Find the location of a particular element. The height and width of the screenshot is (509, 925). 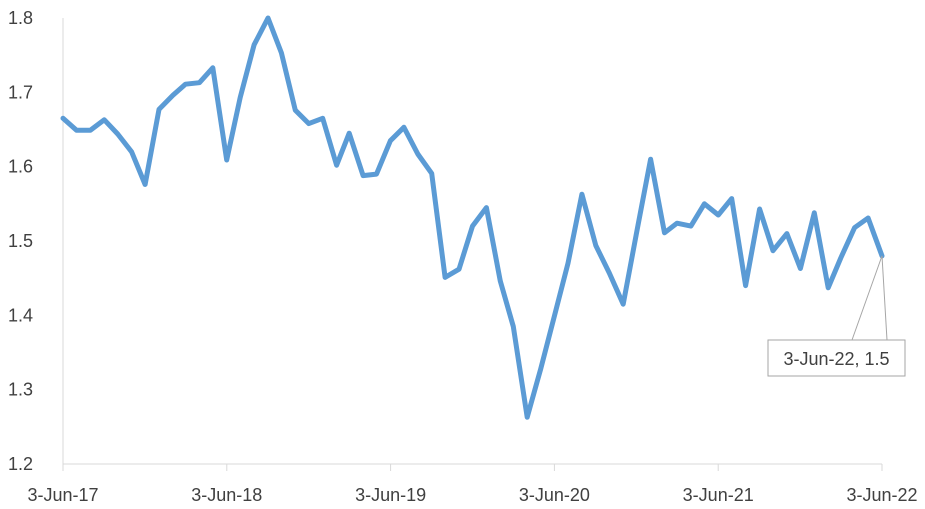

callout-box is located at coordinates (836, 358).